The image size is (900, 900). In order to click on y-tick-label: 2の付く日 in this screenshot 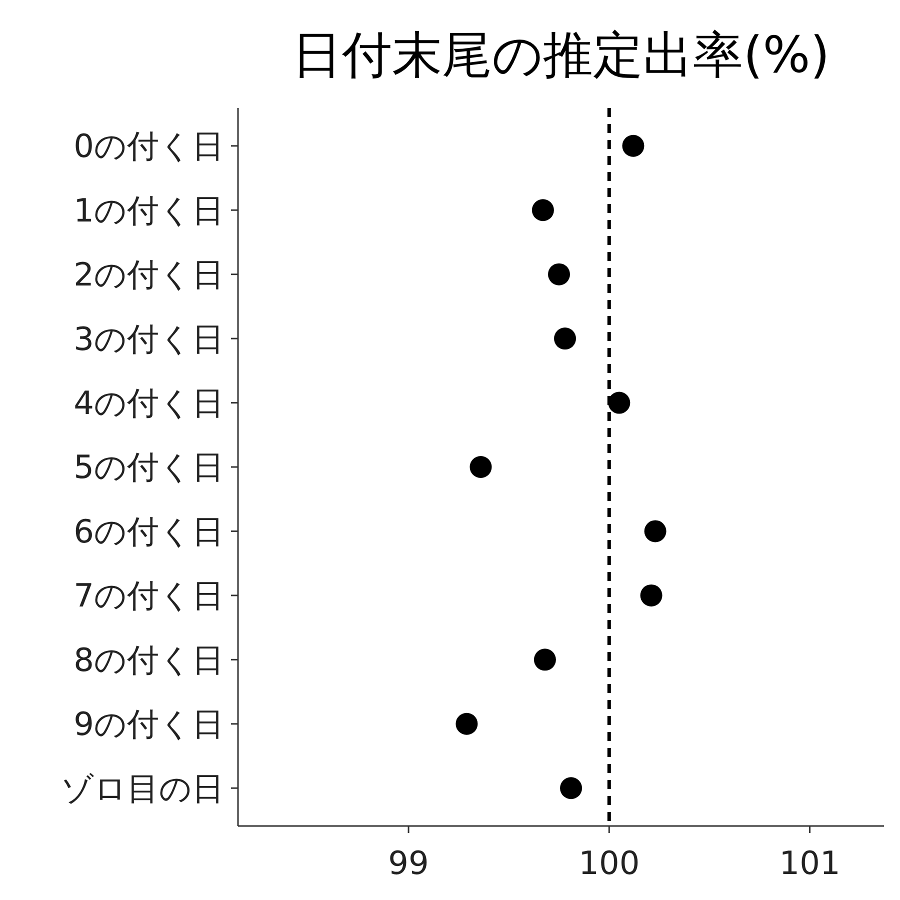, I will do `click(149, 275)`.